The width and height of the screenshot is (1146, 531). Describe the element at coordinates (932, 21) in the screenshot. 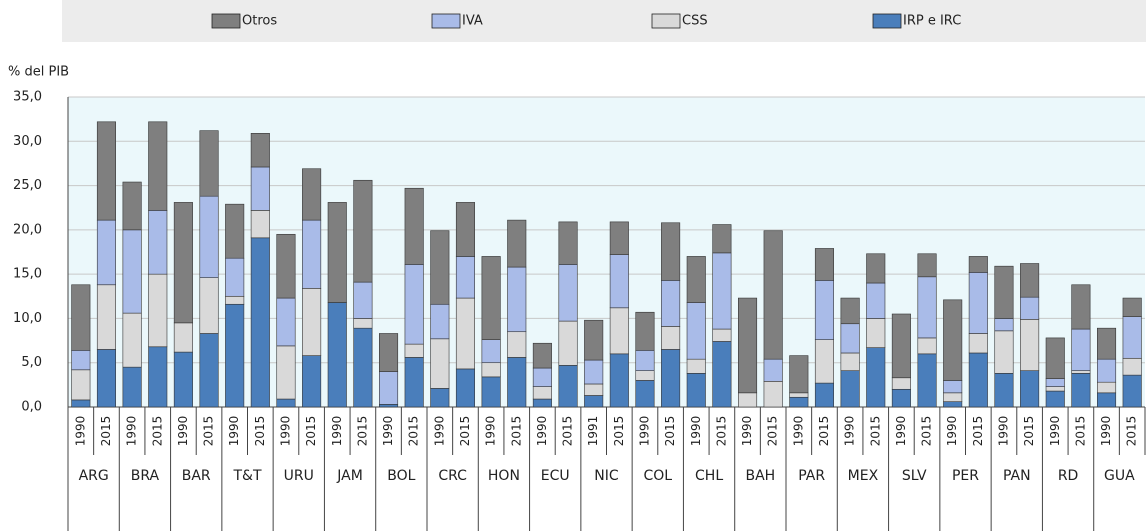

I see `legend-label: IRP e IRC` at that location.